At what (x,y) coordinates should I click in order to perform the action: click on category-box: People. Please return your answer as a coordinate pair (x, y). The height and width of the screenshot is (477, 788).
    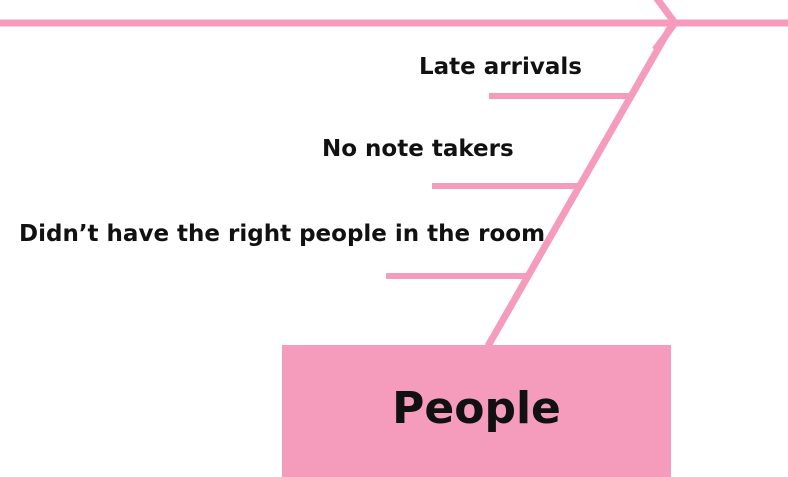
    Looking at the image, I should click on (476, 411).